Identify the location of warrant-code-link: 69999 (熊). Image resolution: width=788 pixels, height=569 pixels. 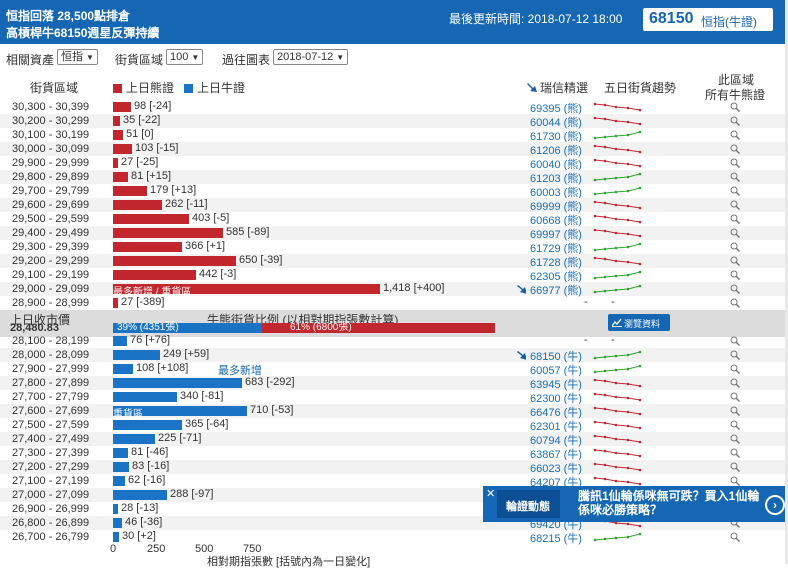
(556, 207).